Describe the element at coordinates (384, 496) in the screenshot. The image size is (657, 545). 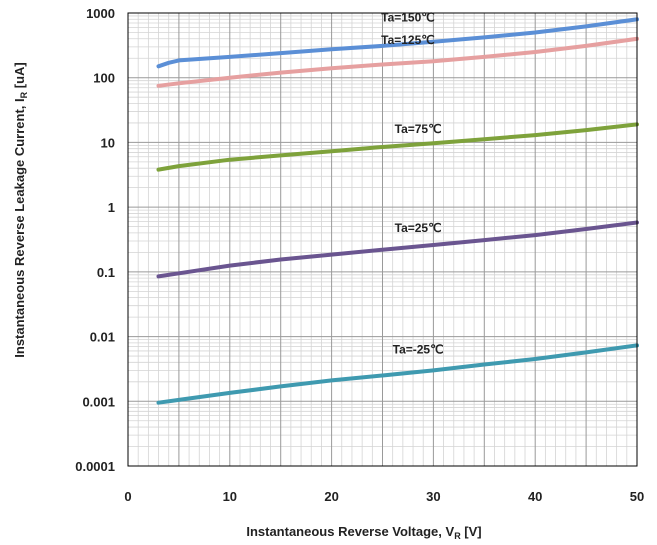
I see `x-tick-labels: 0 10 20 30 40 50` at that location.